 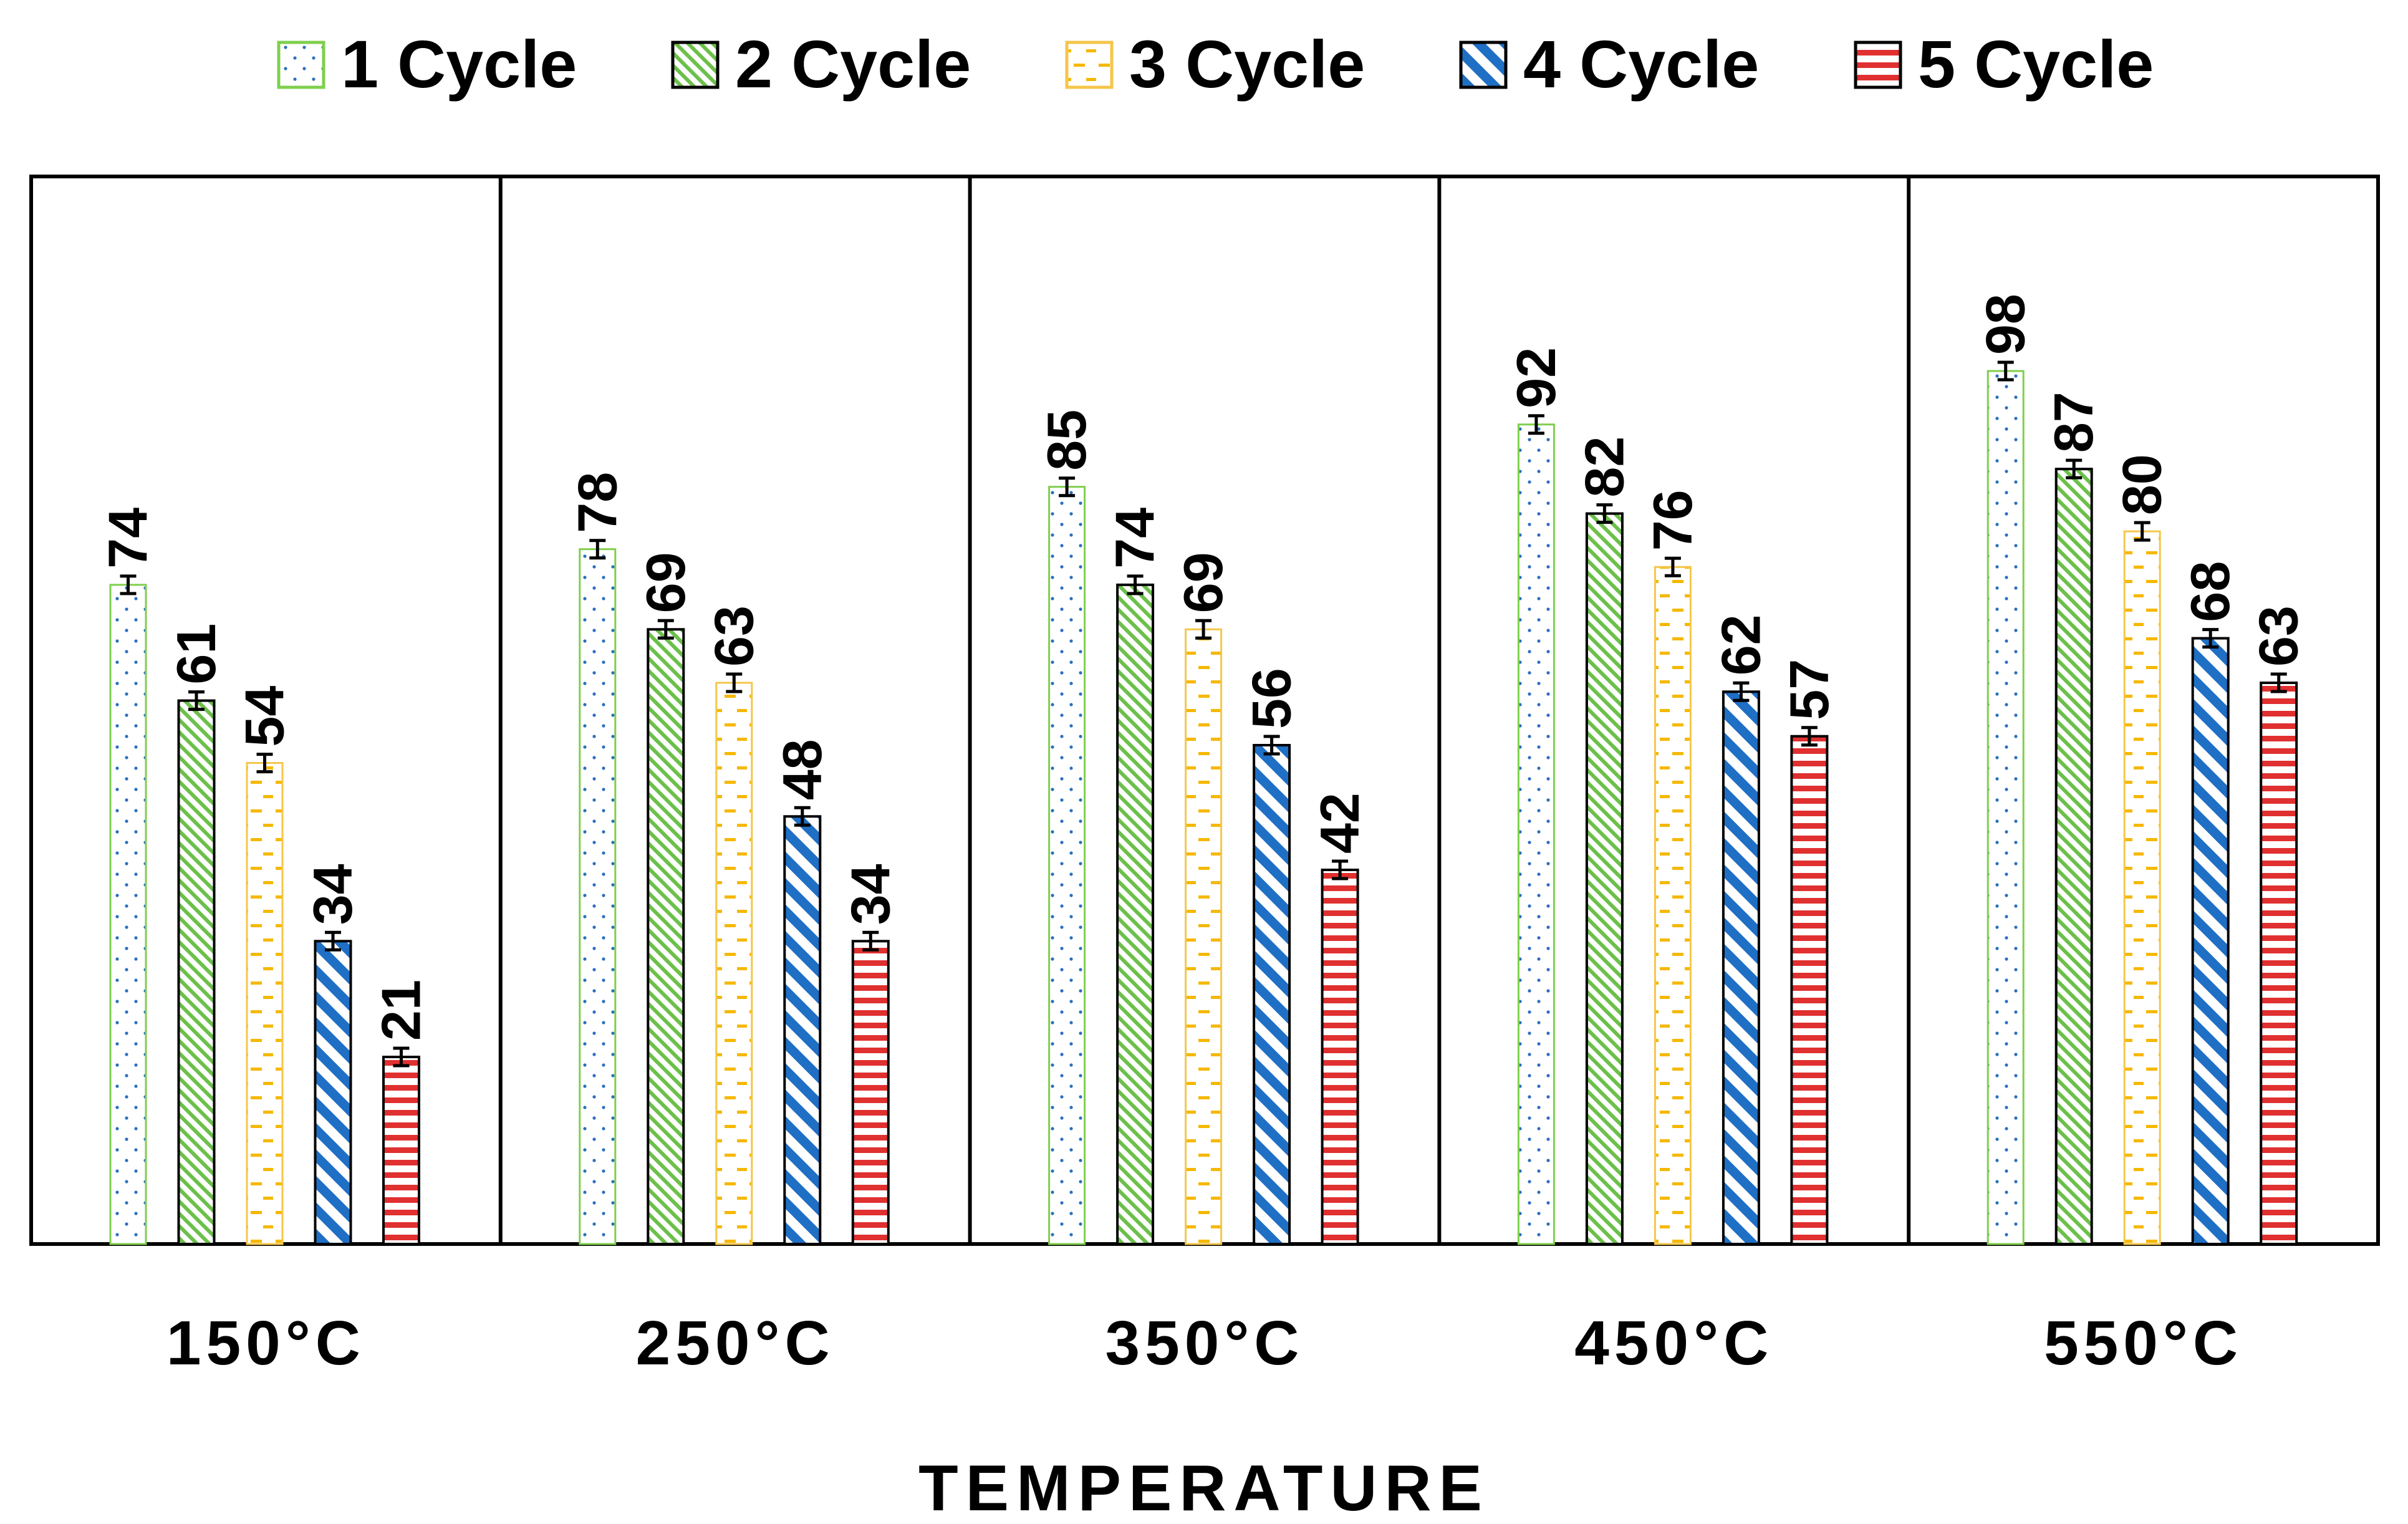 What do you see at coordinates (1809, 689) in the screenshot?
I see `data-label-5-cycle-3: 57` at bounding box center [1809, 689].